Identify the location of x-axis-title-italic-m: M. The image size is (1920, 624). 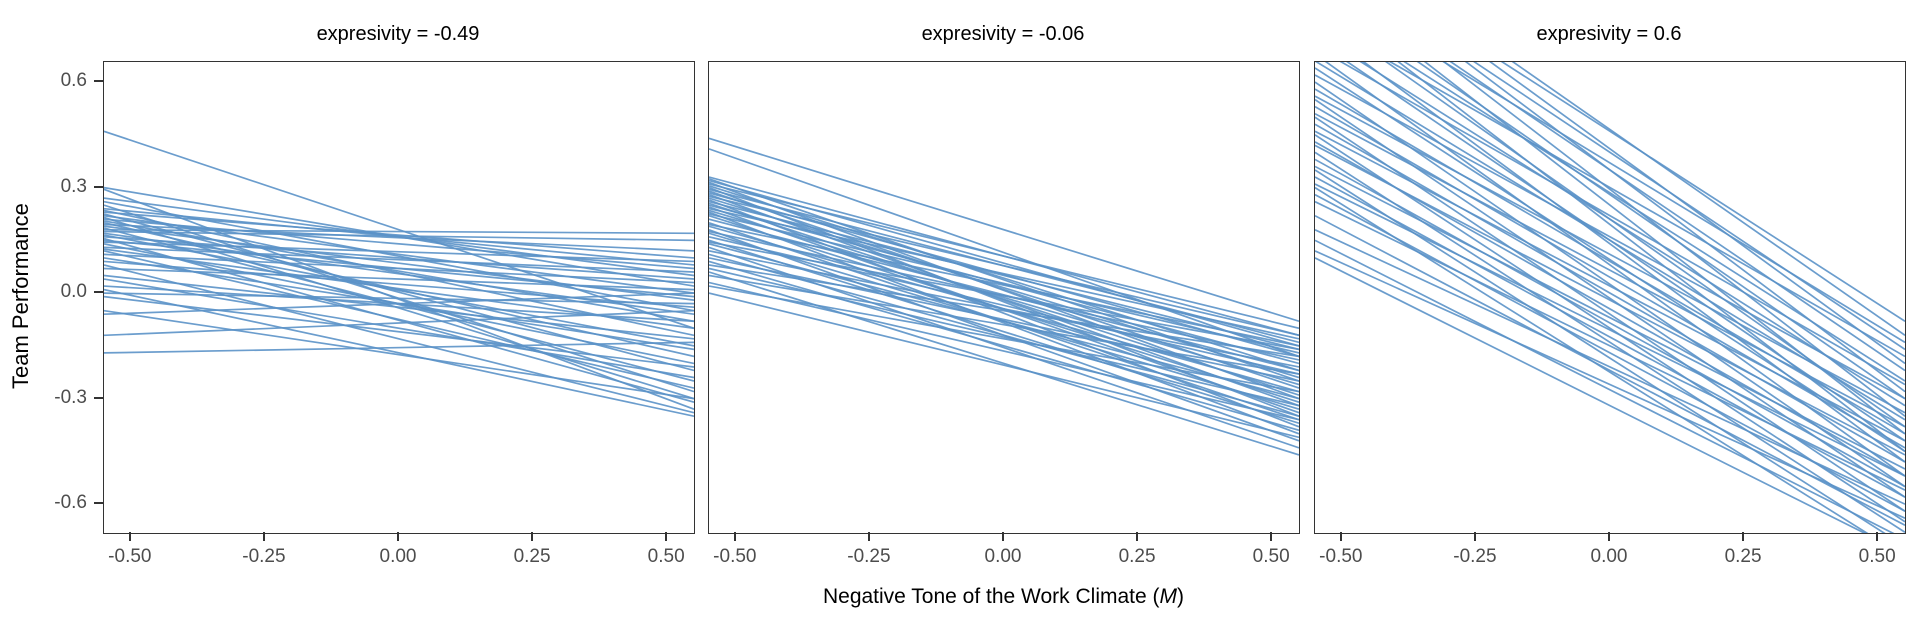
(1168, 596).